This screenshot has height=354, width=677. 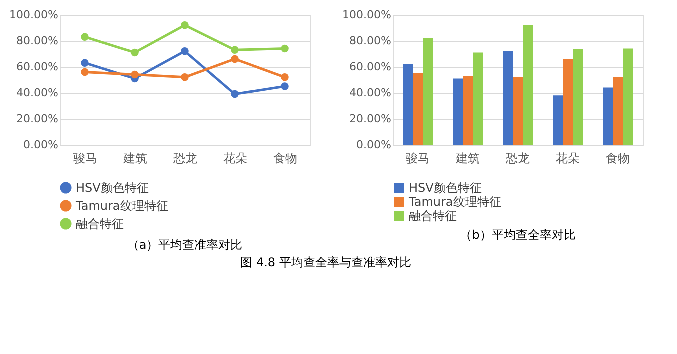 What do you see at coordinates (326, 263) in the screenshot?
I see `caption: 图 4.8 平均查全率与查准率对比` at bounding box center [326, 263].